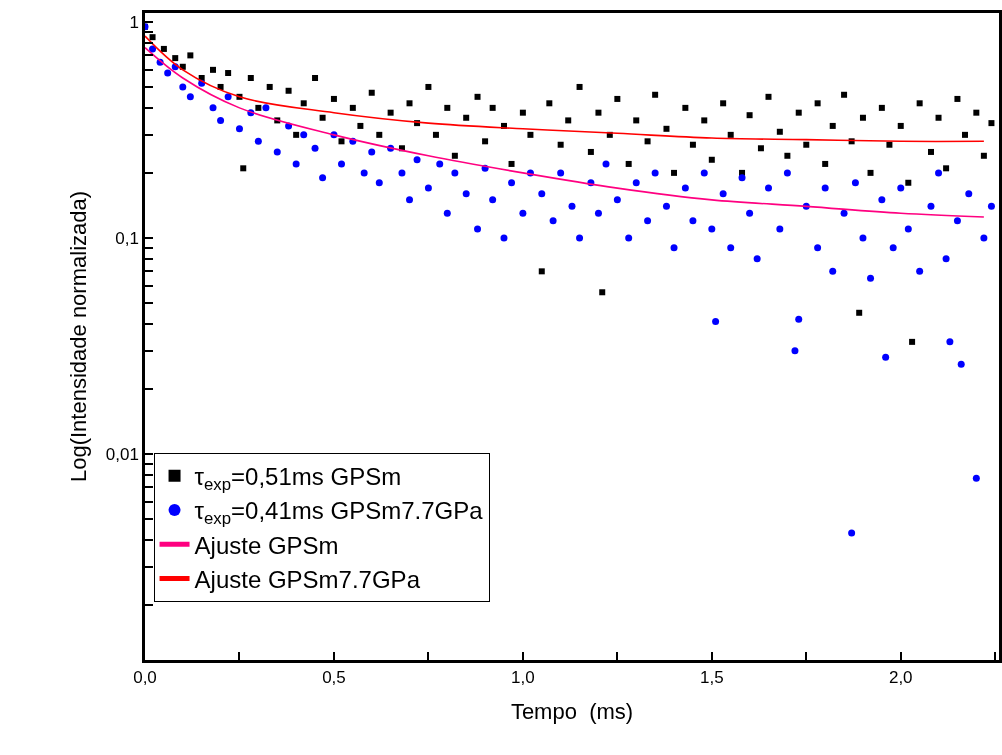  Describe the element at coordinates (334, 678) in the screenshot. I see `x-tick-label: 0,5` at that location.